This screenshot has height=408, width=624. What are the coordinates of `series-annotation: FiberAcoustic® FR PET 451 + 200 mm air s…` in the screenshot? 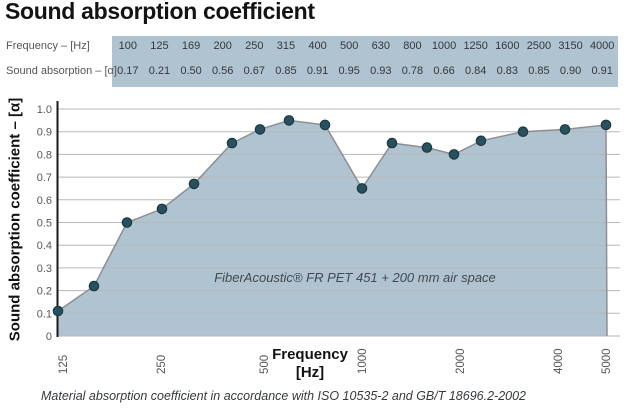 It's located at (355, 277).